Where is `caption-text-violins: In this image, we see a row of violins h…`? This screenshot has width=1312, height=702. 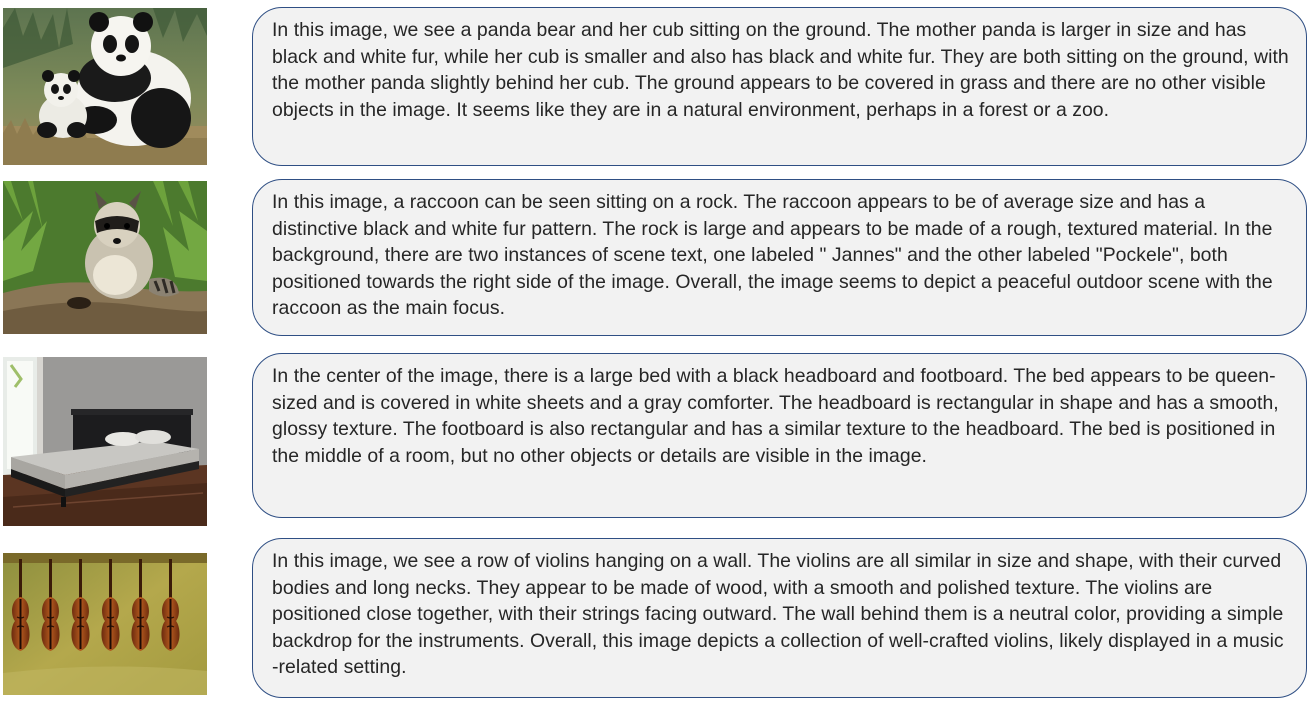
caption-text-violins: In this image, we see a row of violins h… is located at coordinates (778, 614).